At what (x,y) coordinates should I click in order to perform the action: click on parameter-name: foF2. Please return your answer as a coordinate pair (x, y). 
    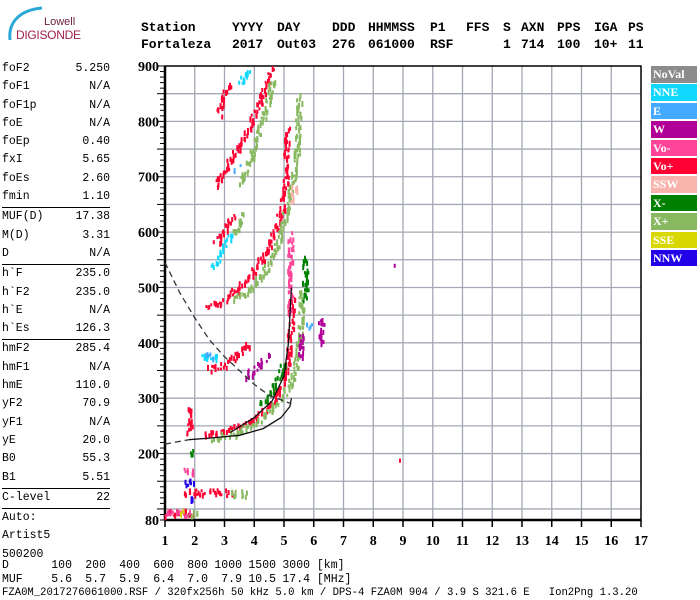
    Looking at the image, I should click on (16, 68).